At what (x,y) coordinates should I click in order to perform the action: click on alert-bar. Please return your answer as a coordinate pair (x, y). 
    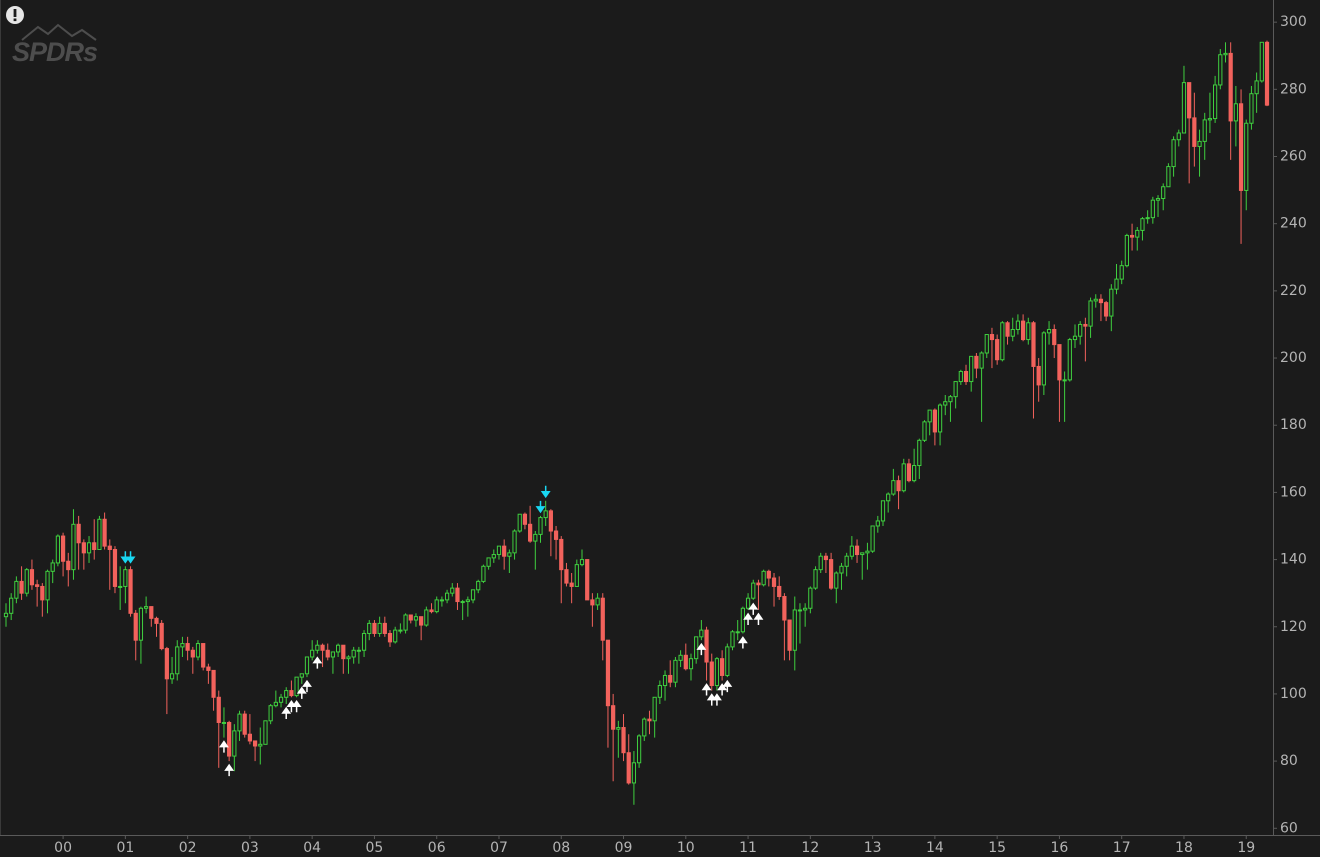
    Looking at the image, I should click on (15, 13).